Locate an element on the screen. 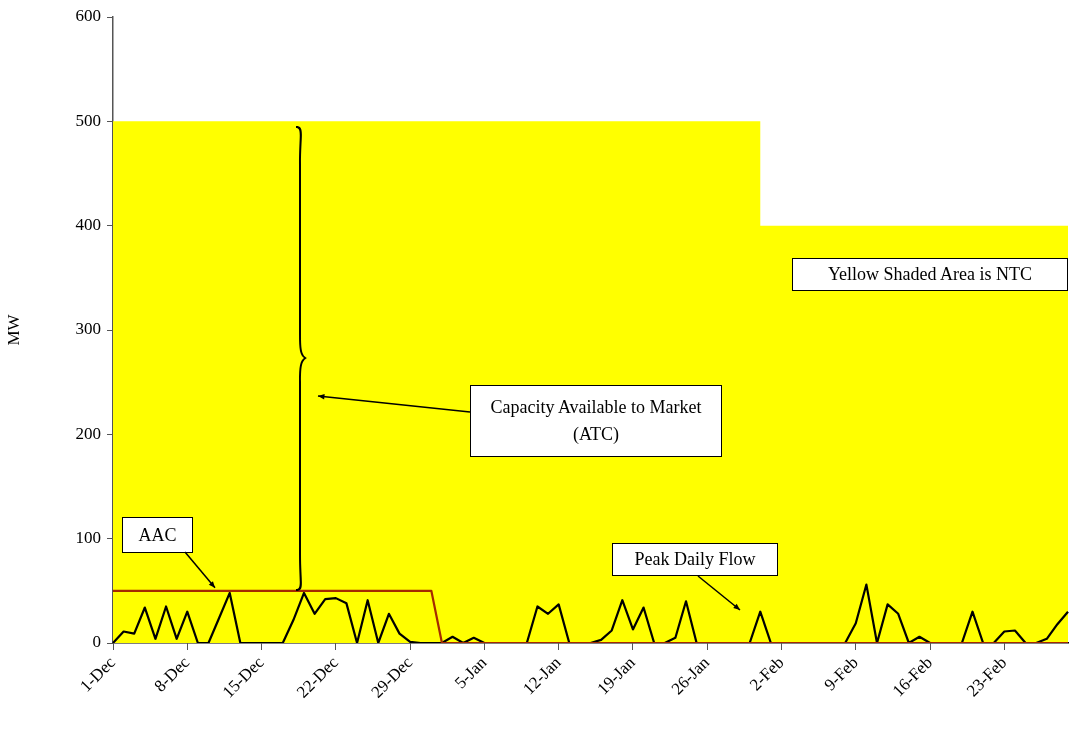 The image size is (1070, 734). y-tick-label: 200 is located at coordinates (88, 433).